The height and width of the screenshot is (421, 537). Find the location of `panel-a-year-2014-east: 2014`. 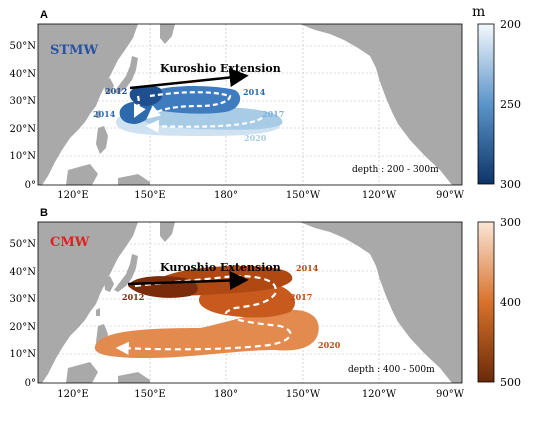

panel-a-year-2014-east: 2014 is located at coordinates (254, 92).